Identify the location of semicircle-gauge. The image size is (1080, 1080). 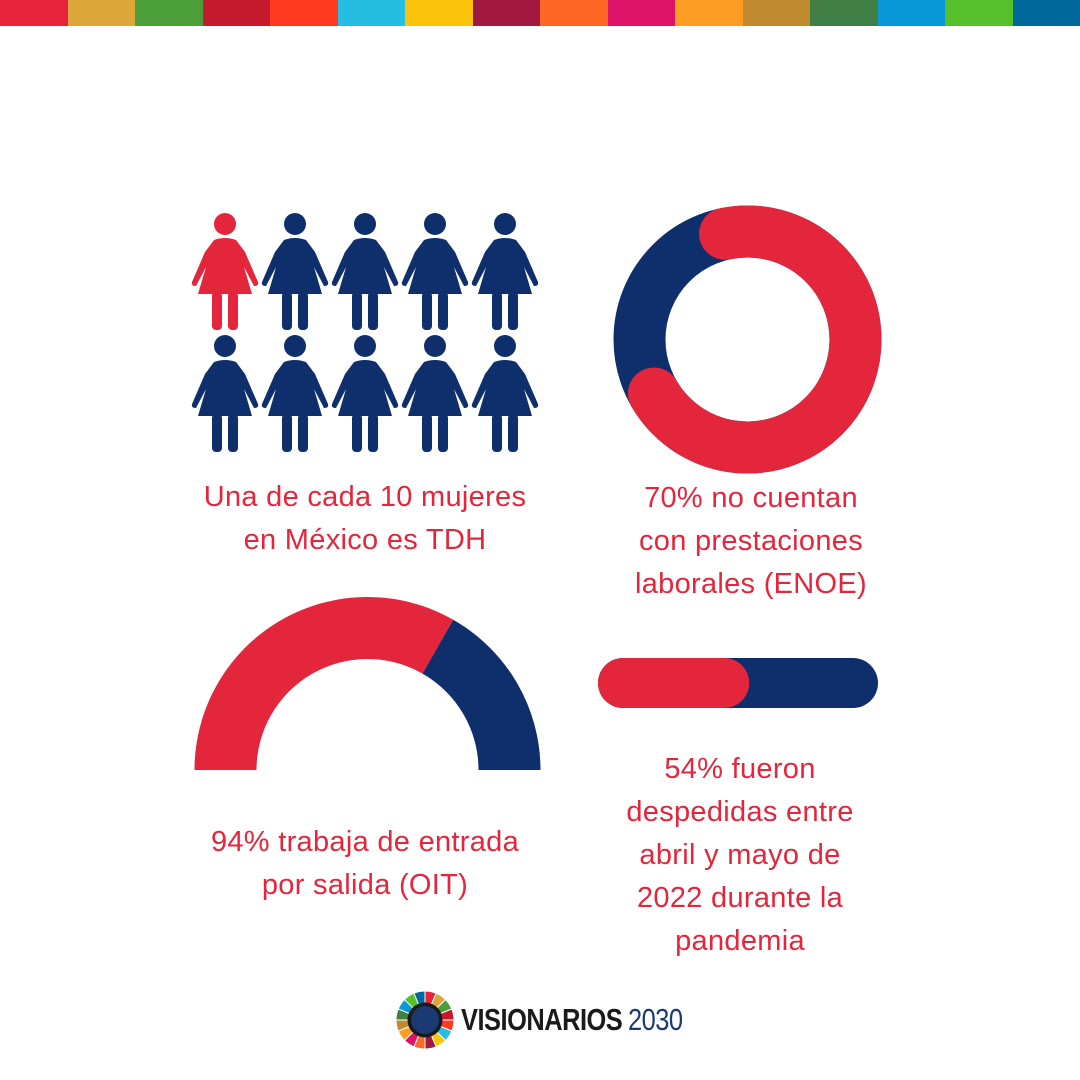
(367, 683).